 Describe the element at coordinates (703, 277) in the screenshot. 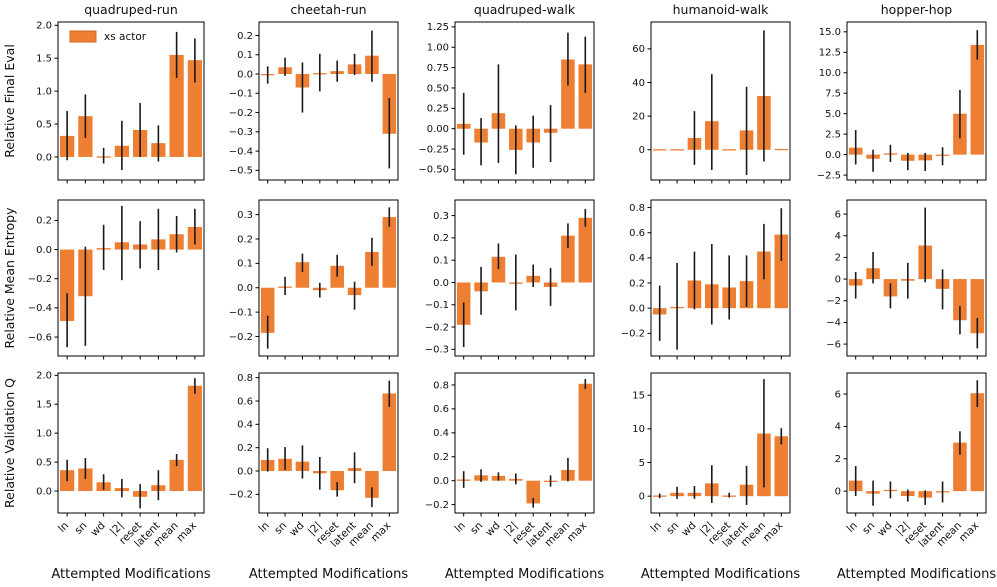

I see `subplot-r1-c3: −0.2 0.0 0.2 0.4 0.6 0.8` at that location.